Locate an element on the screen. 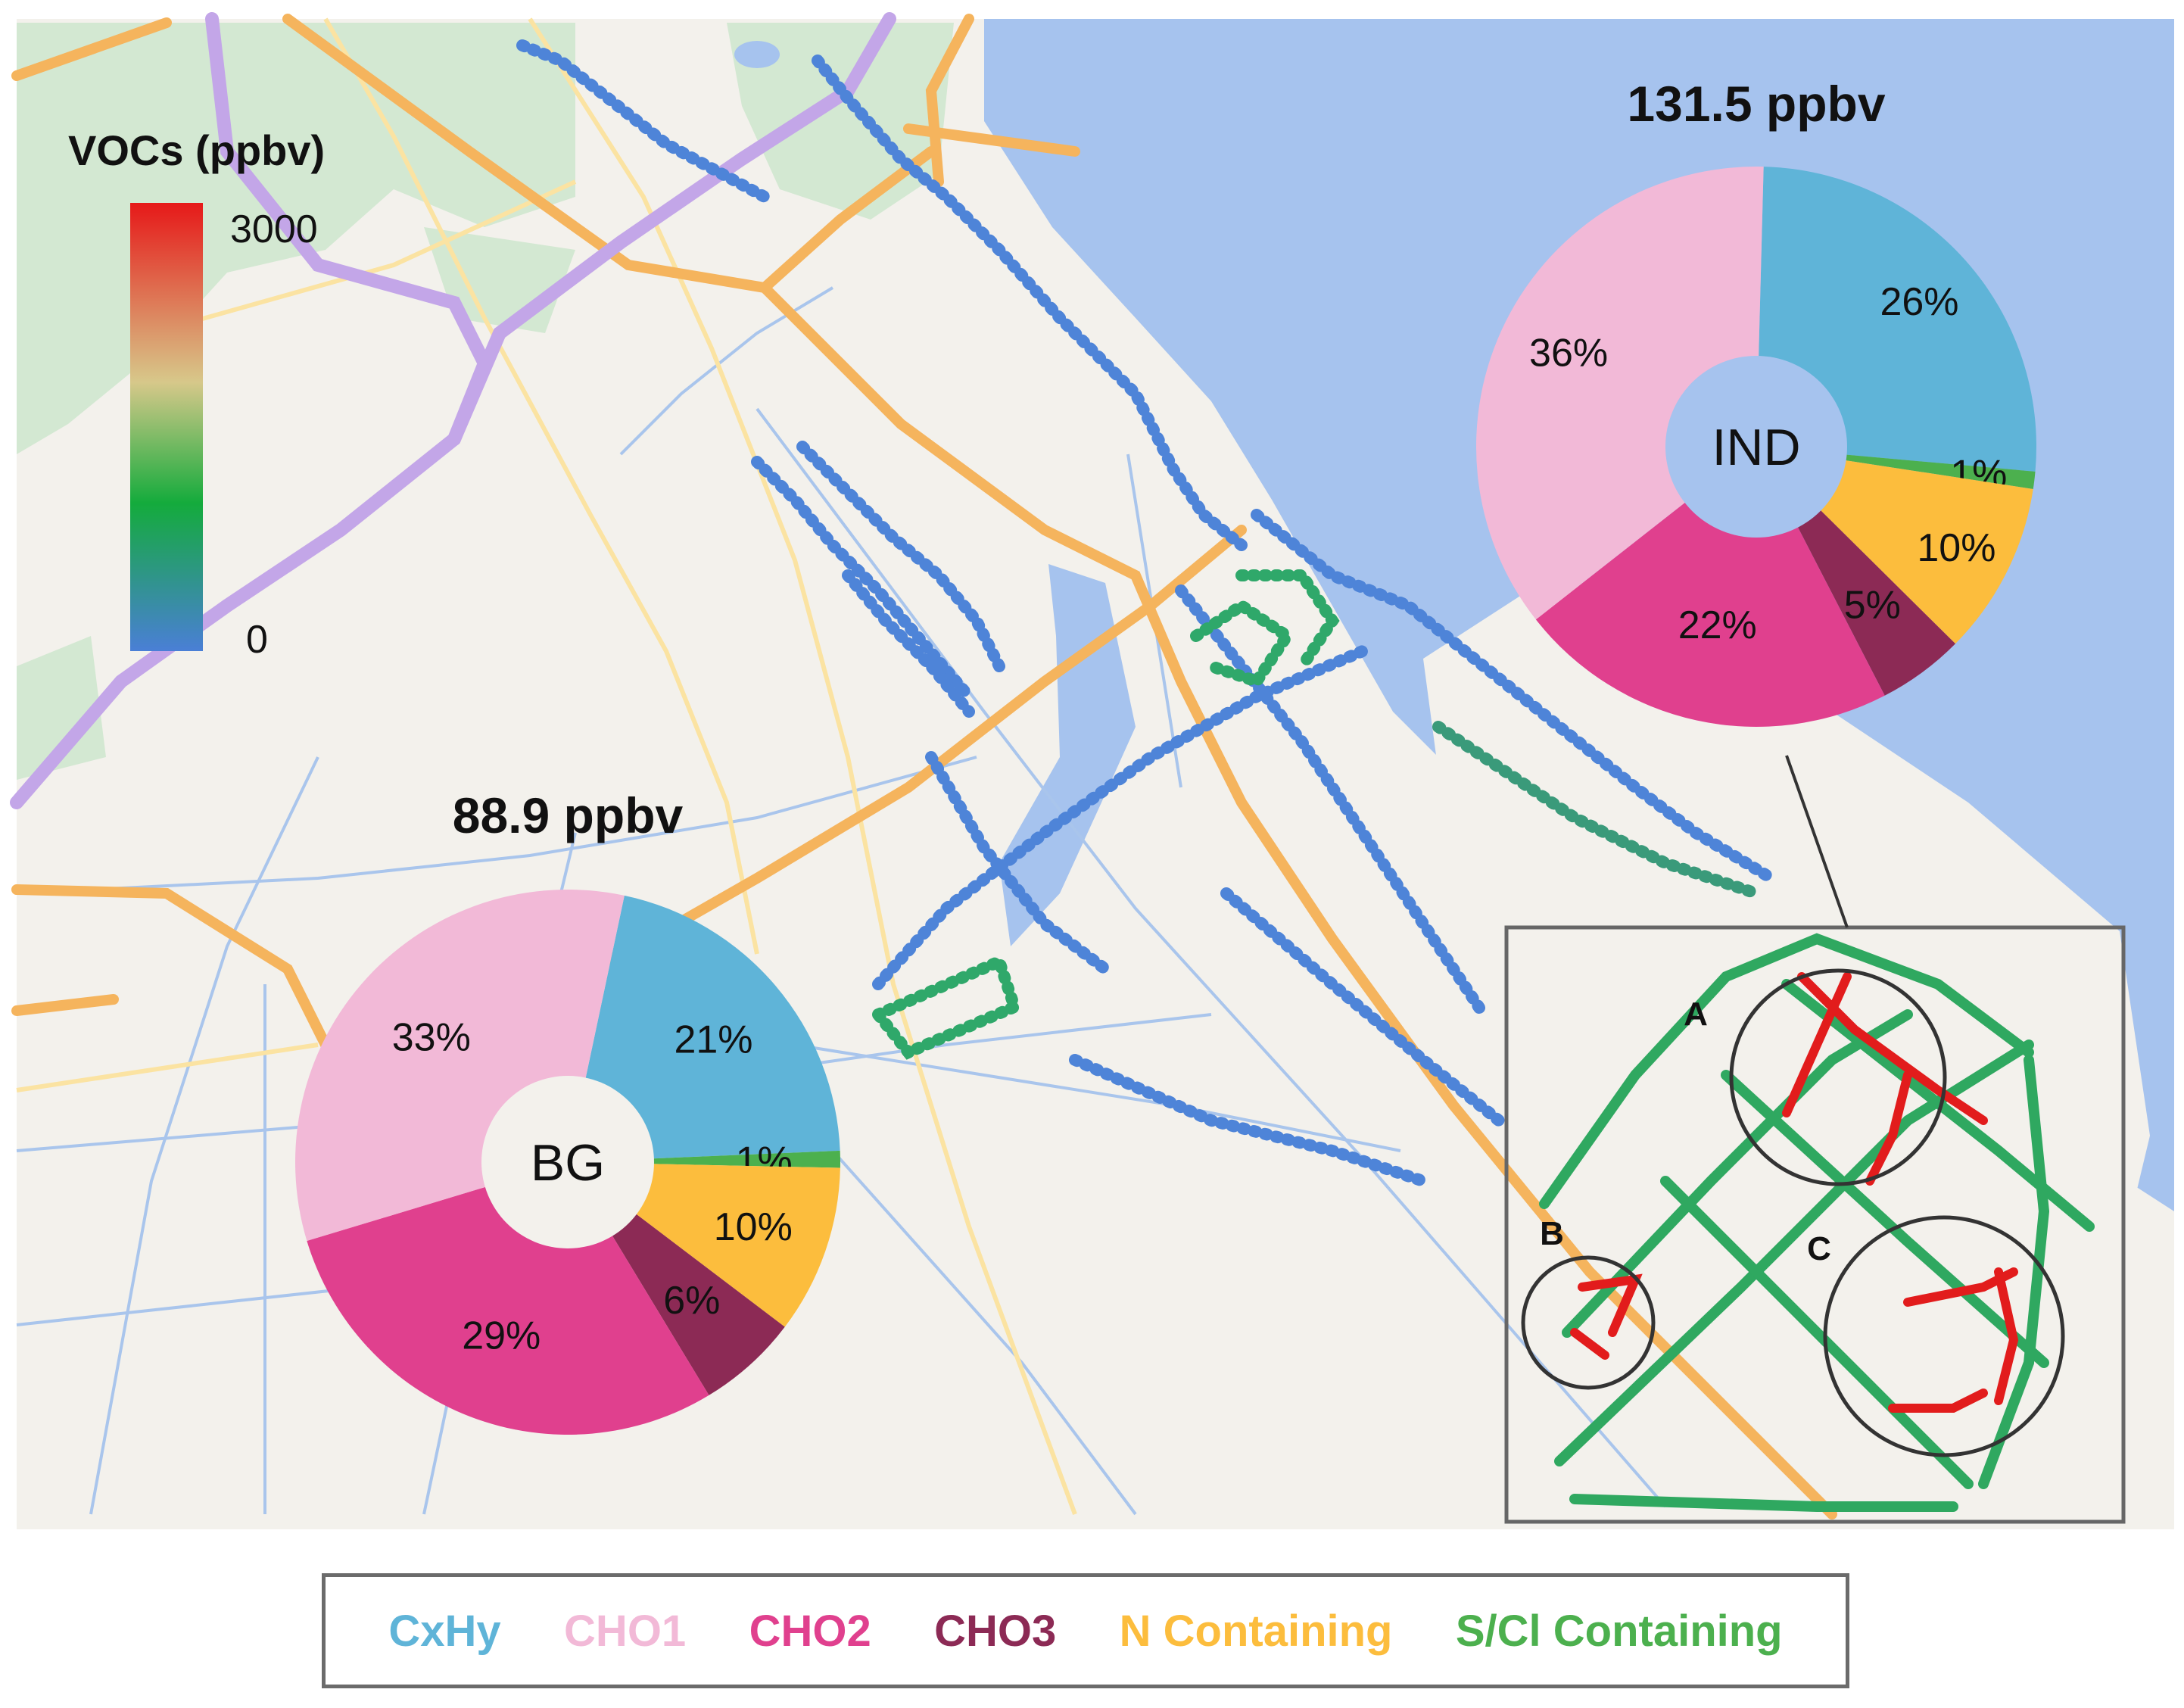 This screenshot has width=2184, height=1708. pie-center-label: IND is located at coordinates (1756, 447).